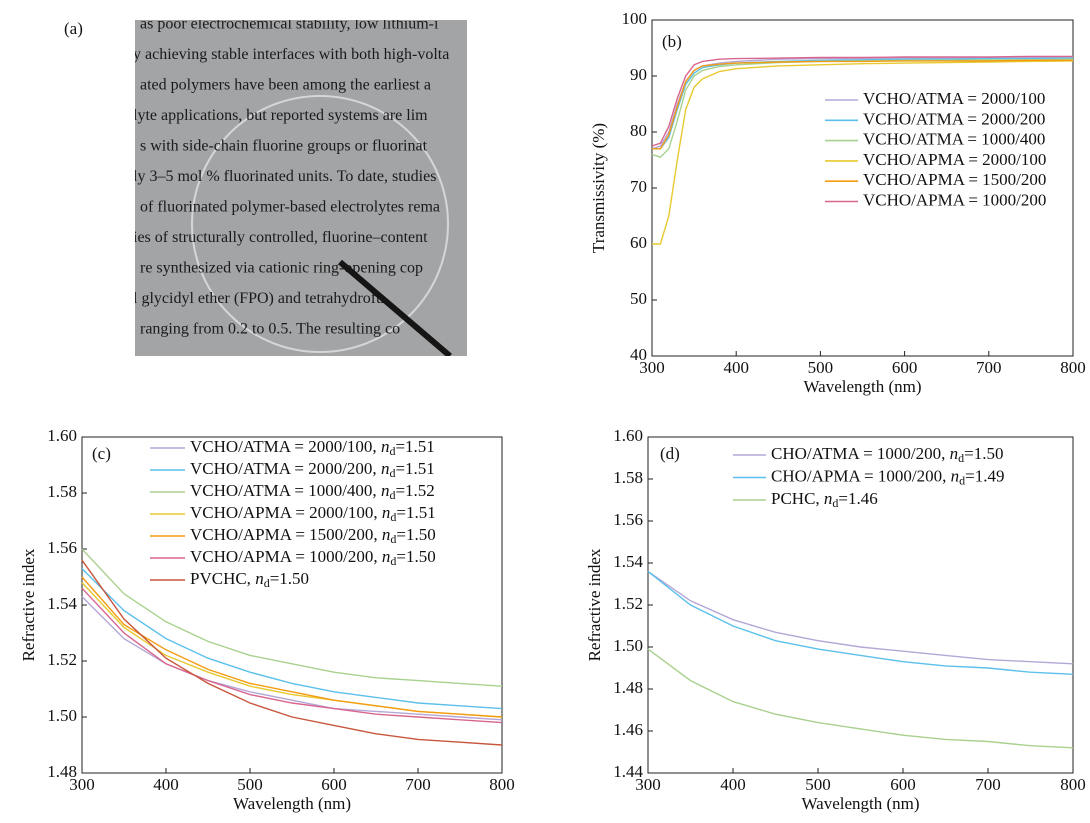 This screenshot has width=1090, height=823. I want to click on legend-label: VCHO/APMA = 1000/200, nd=1.50, so click(313, 557).